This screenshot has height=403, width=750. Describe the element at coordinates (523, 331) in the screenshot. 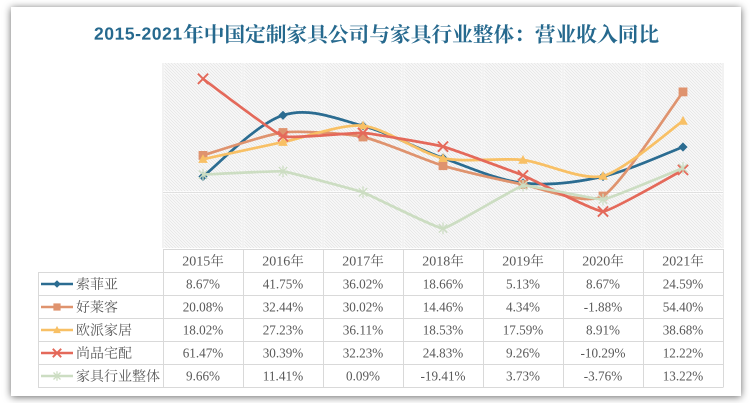

I see `svg-text: 17.59%` at that location.